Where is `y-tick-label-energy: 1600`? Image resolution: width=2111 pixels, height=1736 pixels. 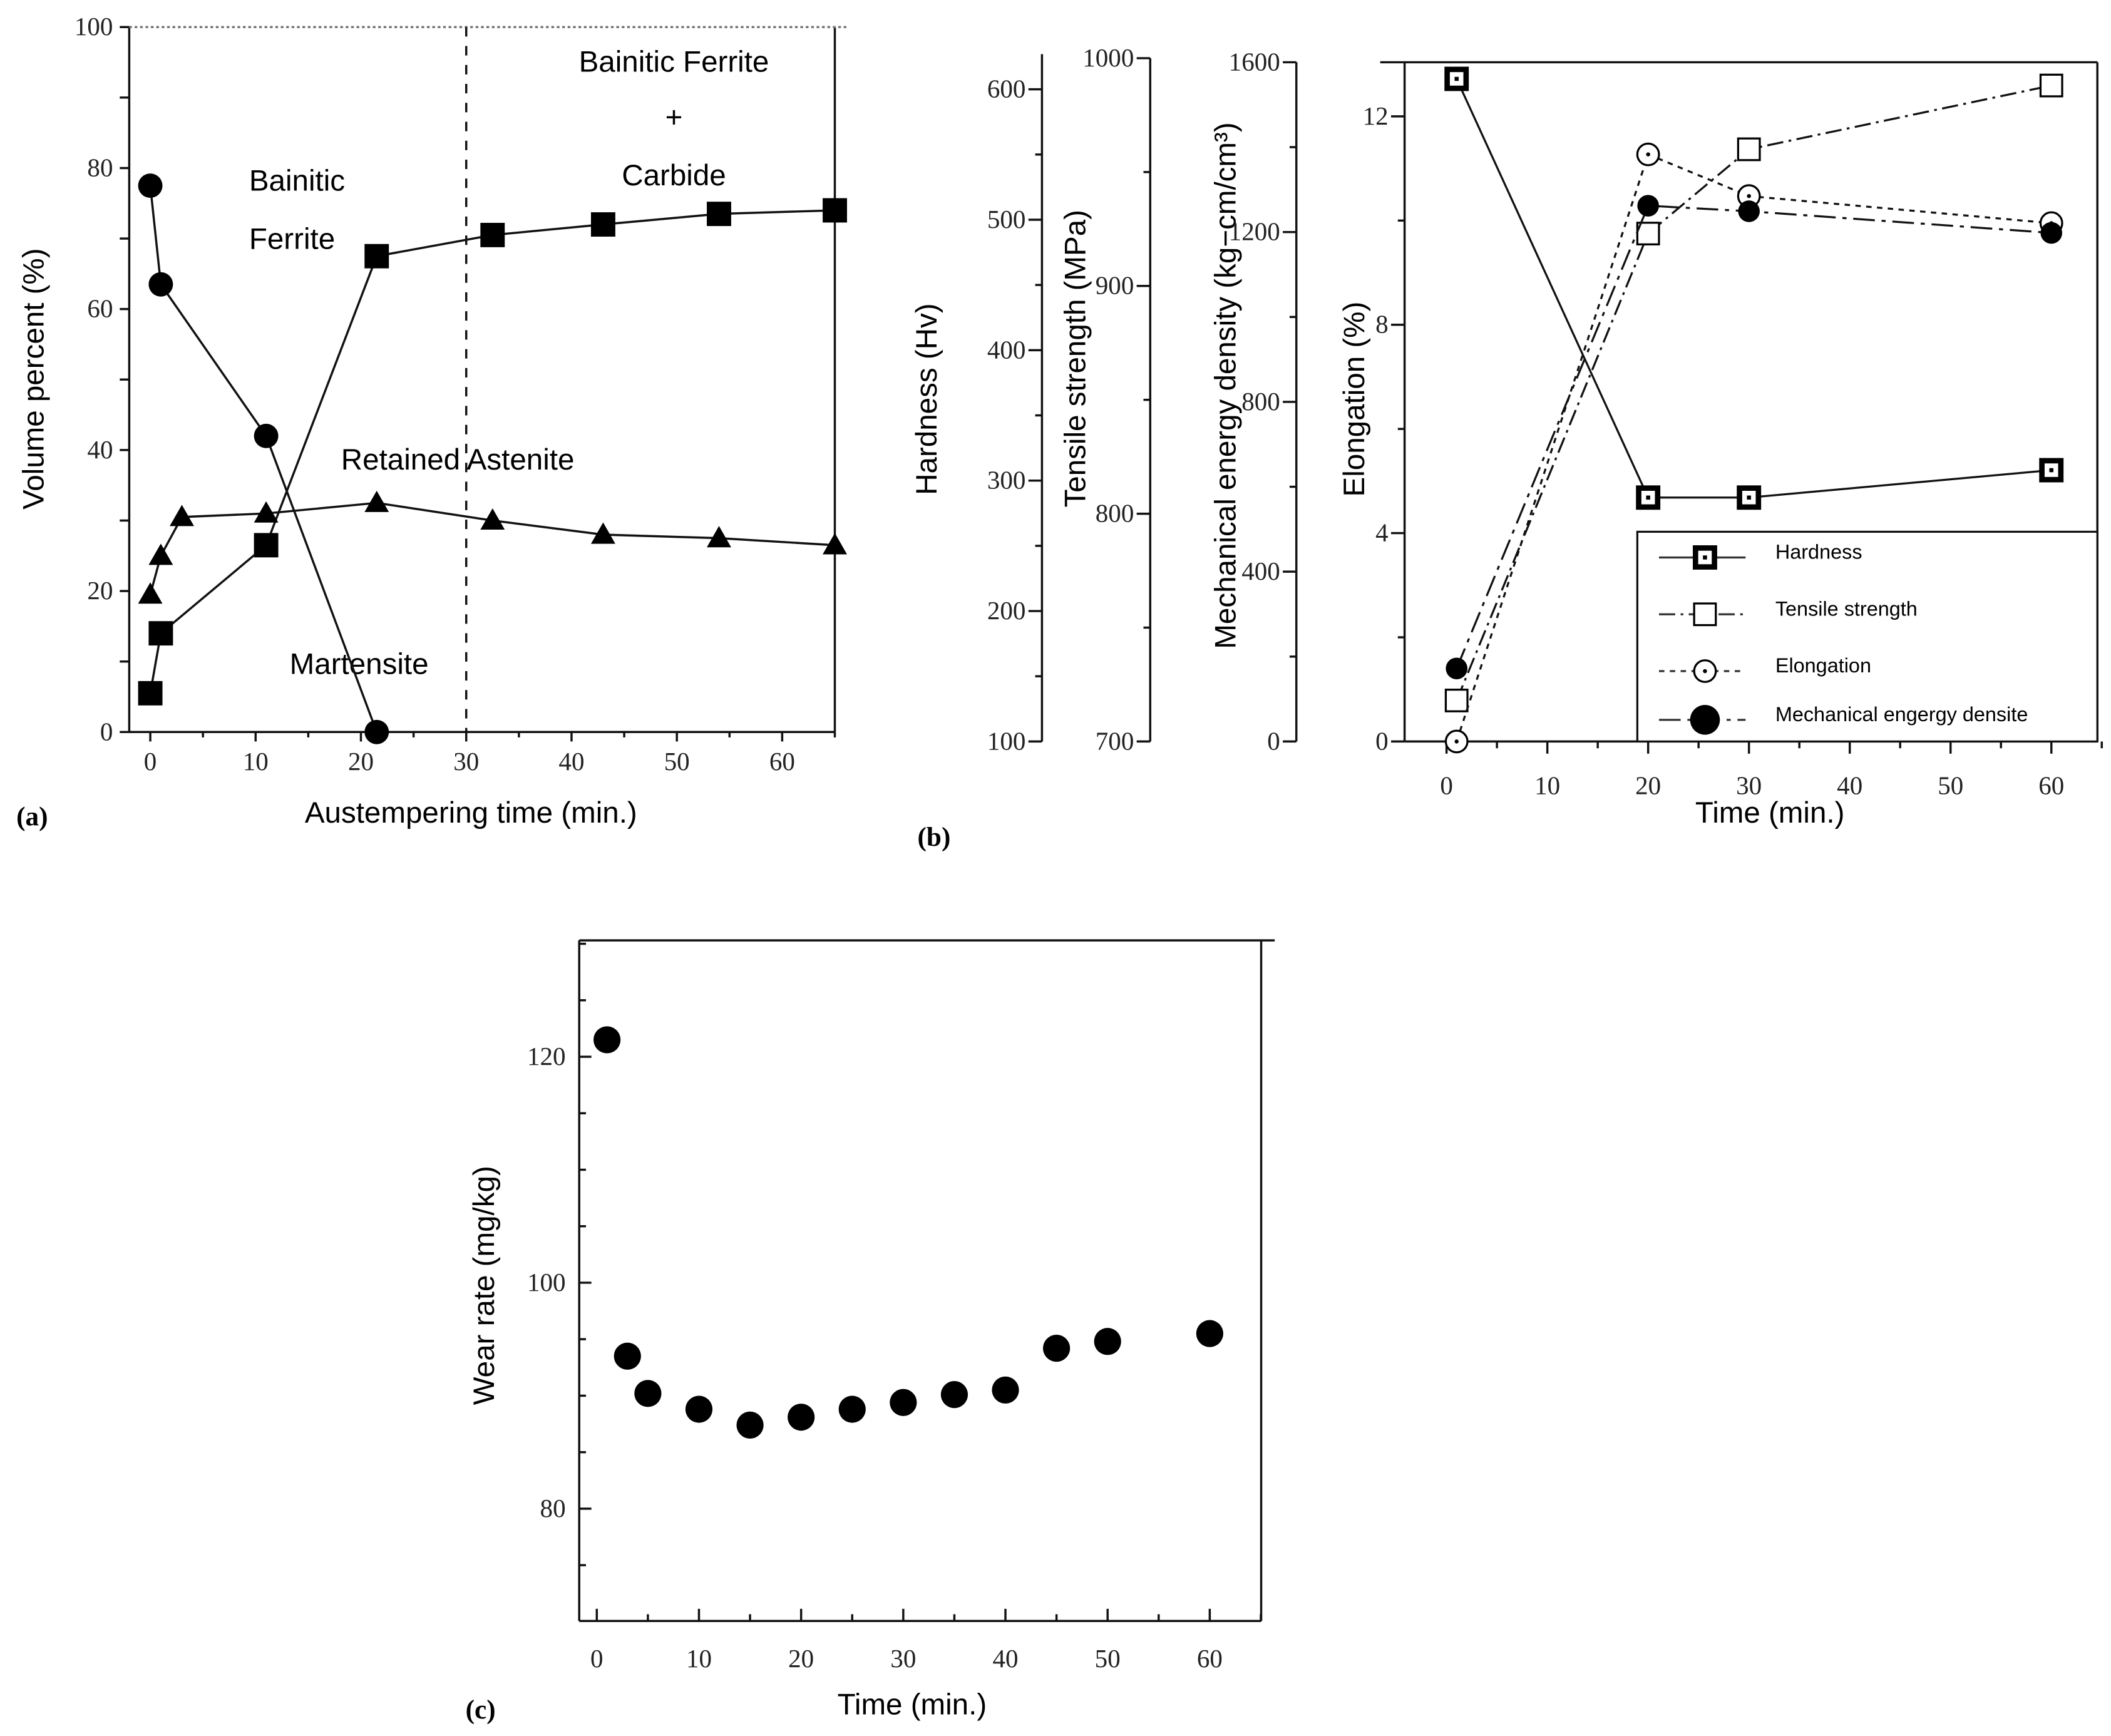
y-tick-label-energy: 1600 is located at coordinates (1254, 61).